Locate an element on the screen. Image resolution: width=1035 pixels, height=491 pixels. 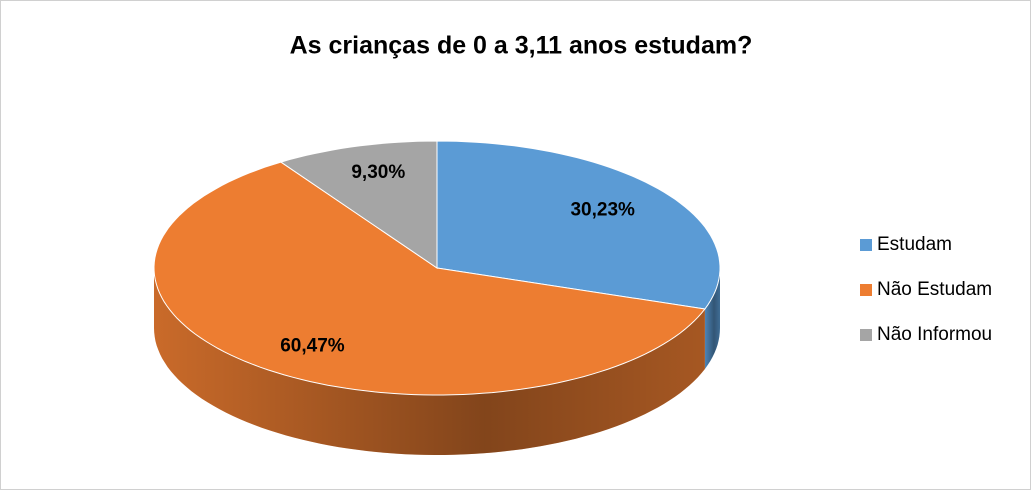
value-label: 30,23% is located at coordinates (602, 209).